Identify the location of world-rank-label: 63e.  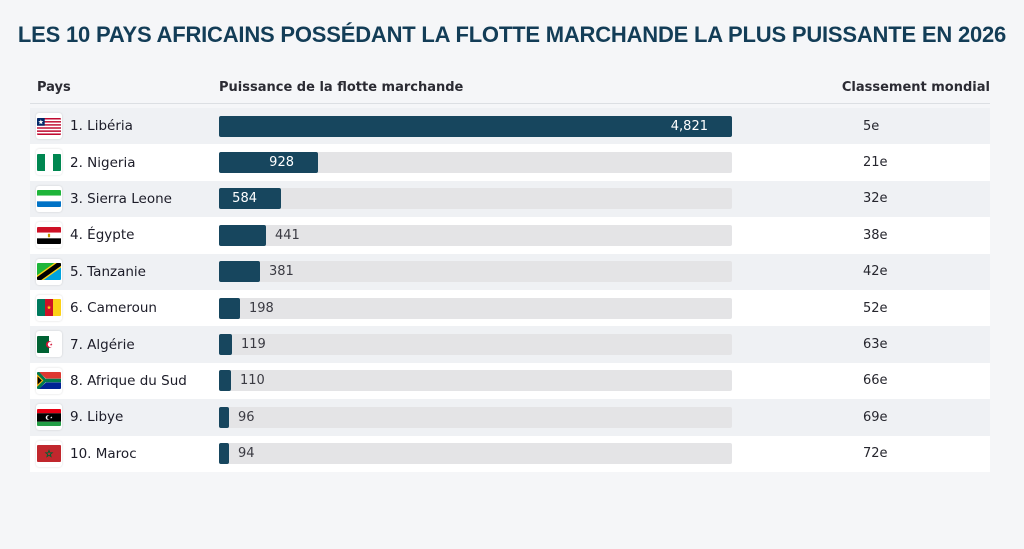
(875, 345).